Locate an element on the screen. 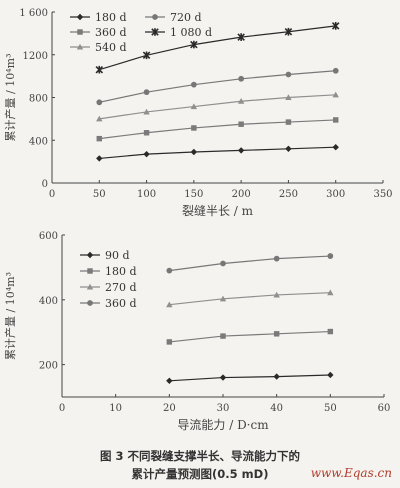  y-tick-label: 1 600 is located at coordinates (33, 13).